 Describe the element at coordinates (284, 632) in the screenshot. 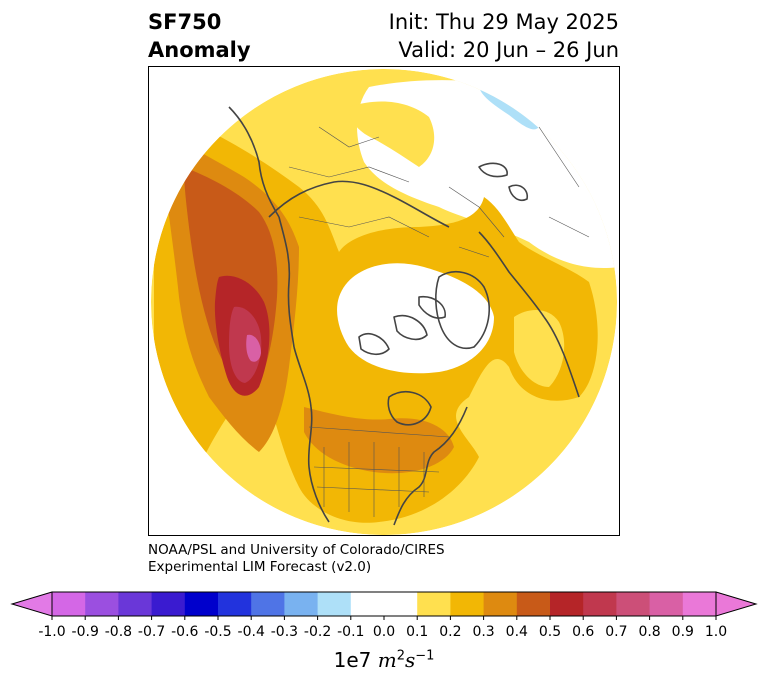

I see `colorbar-tick-label: -0.3` at that location.